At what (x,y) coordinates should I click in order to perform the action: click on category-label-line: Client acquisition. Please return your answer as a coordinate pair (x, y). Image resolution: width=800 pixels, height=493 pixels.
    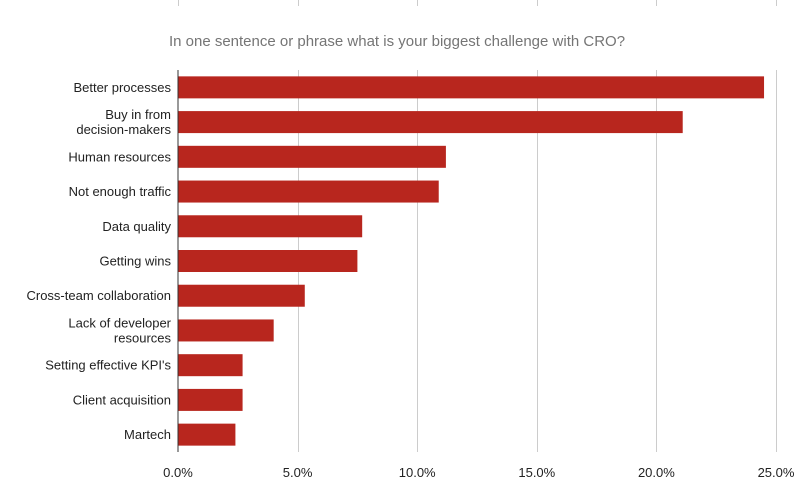
    Looking at the image, I should click on (122, 399).